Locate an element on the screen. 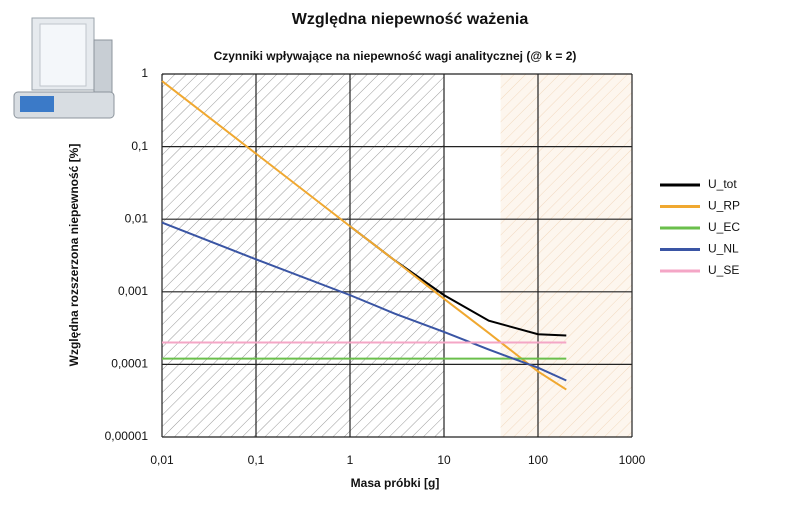 This screenshot has width=800, height=505. legend-label: U_RP is located at coordinates (724, 206).